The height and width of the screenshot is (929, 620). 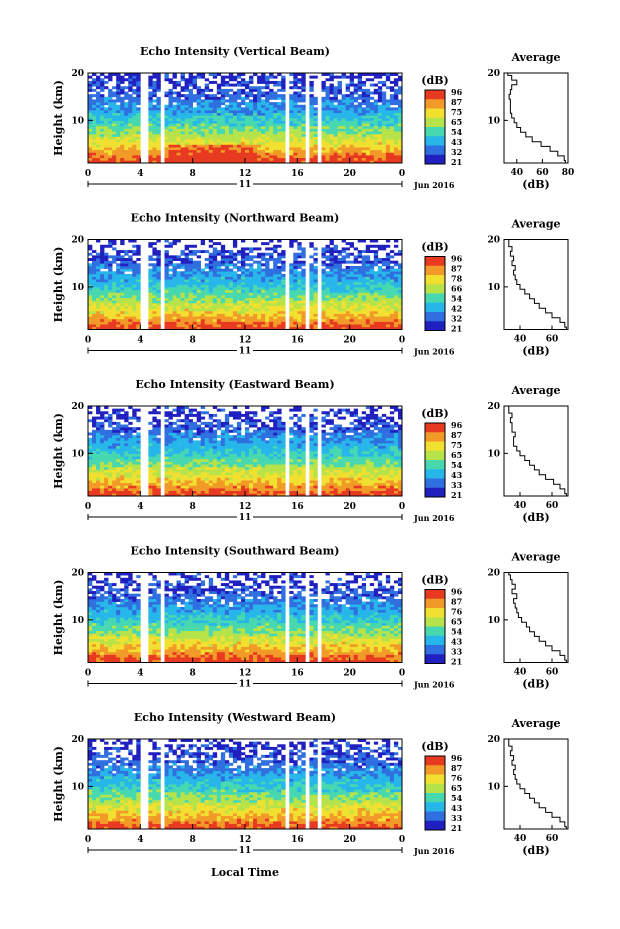 I want to click on colorbar-swatch, so click(x=435, y=317).